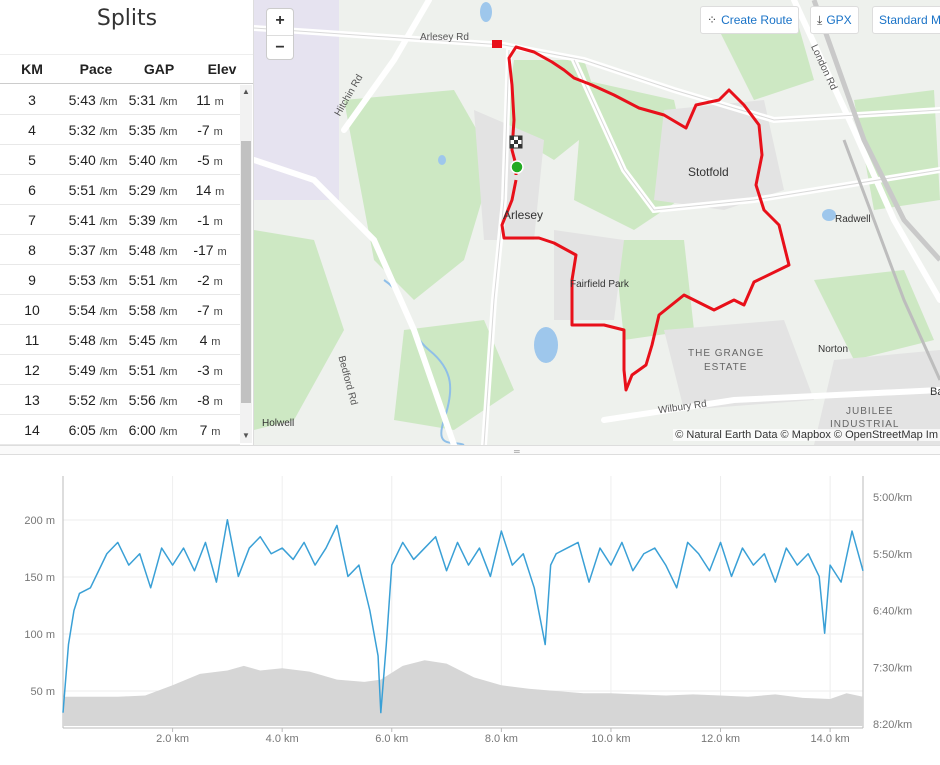  I want to click on split-gap: 5:31 /km, so click(153, 100).